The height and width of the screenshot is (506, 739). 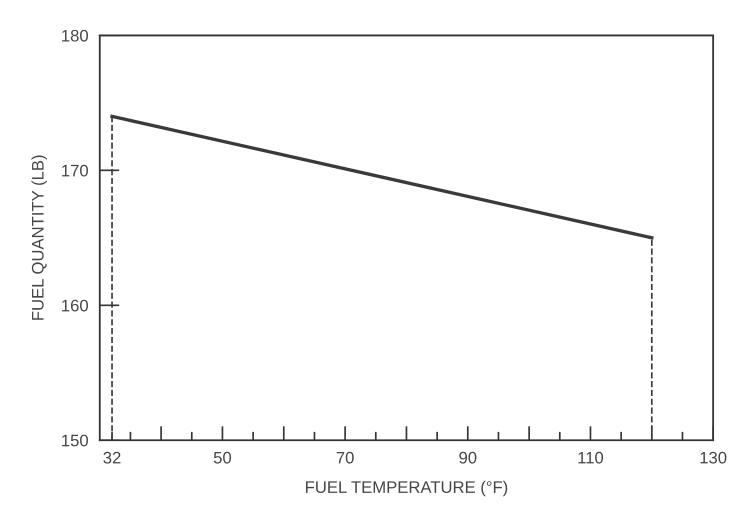 What do you see at coordinates (467, 458) in the screenshot?
I see `x-tick-label: 90` at bounding box center [467, 458].